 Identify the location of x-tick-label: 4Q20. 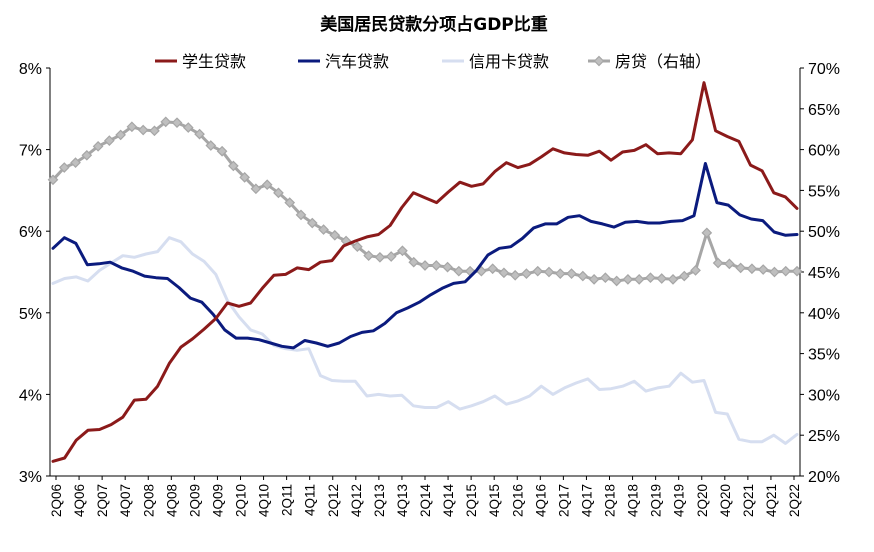
(725, 500).